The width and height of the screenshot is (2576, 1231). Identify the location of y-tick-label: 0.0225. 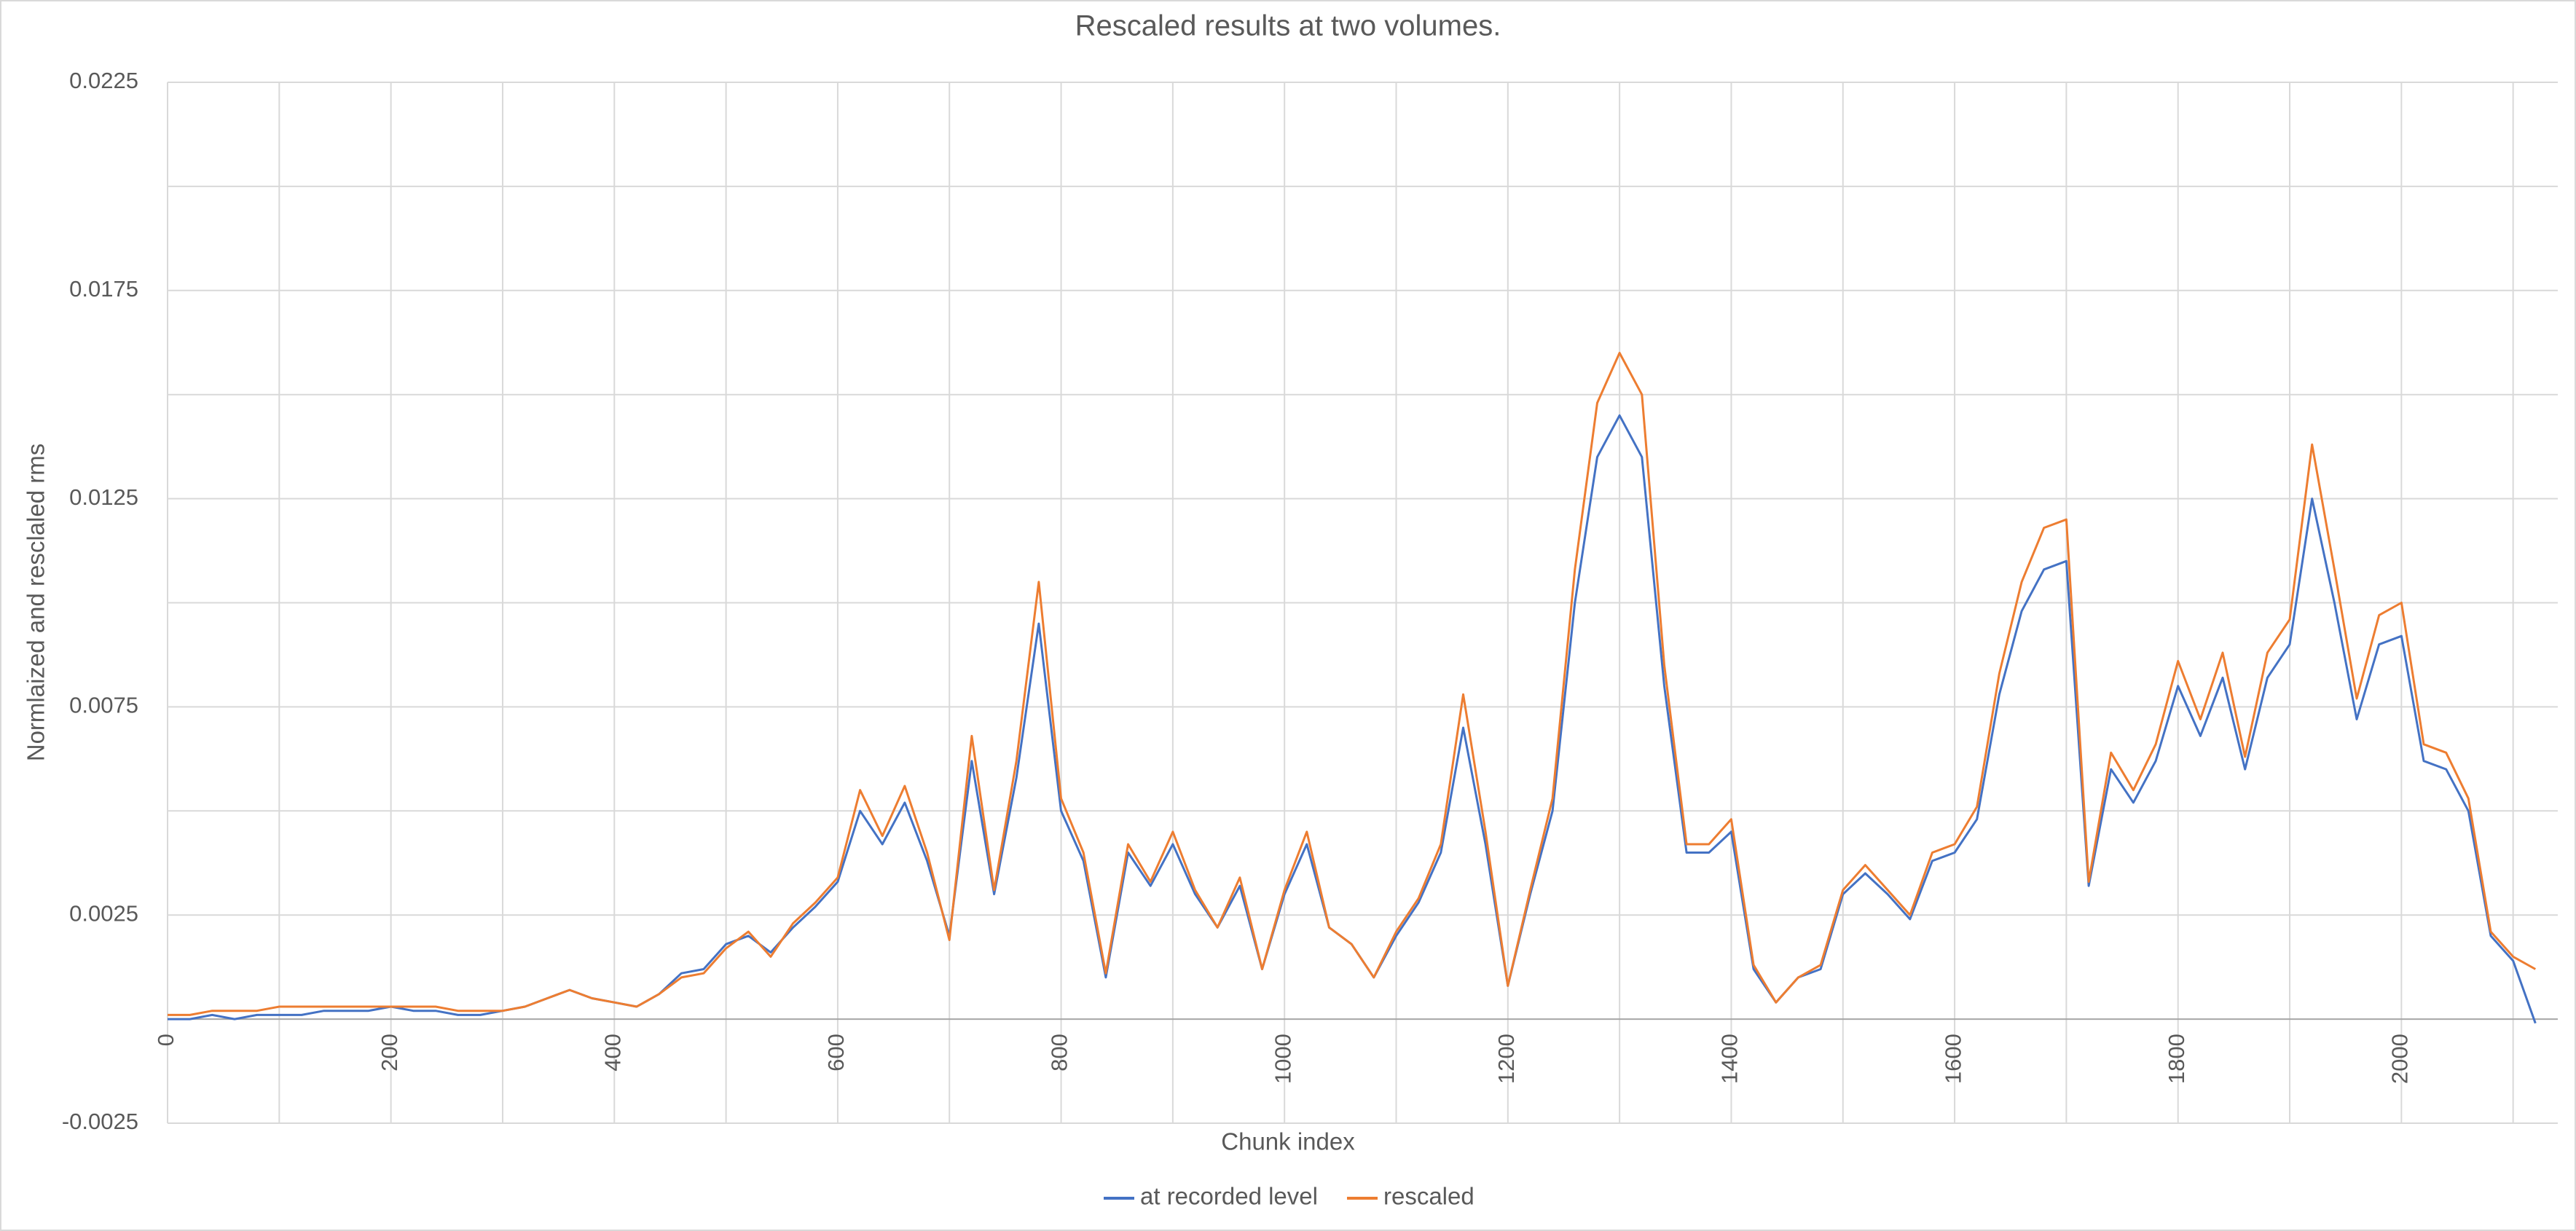
(103, 80).